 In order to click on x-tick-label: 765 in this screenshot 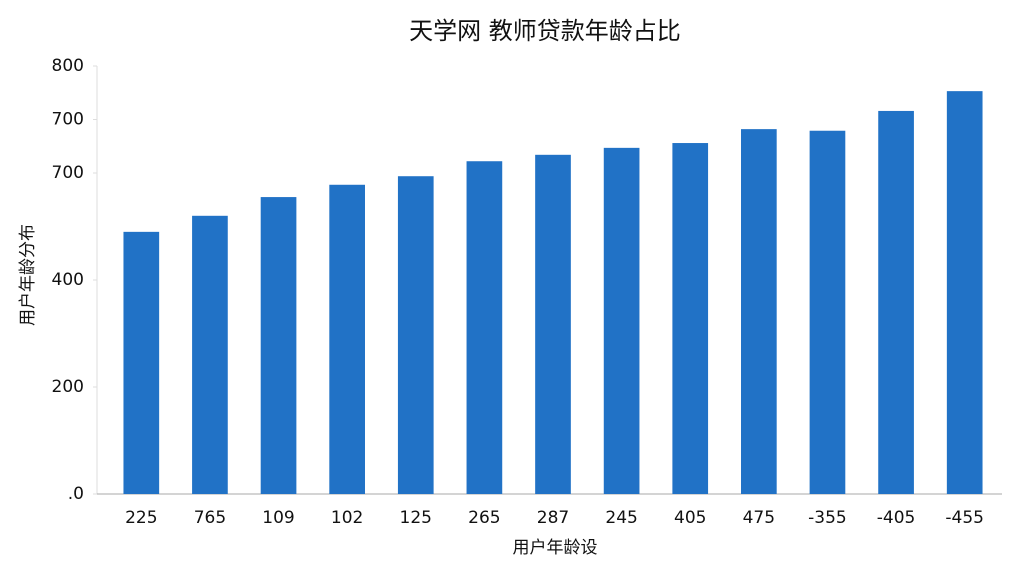, I will do `click(210, 518)`.